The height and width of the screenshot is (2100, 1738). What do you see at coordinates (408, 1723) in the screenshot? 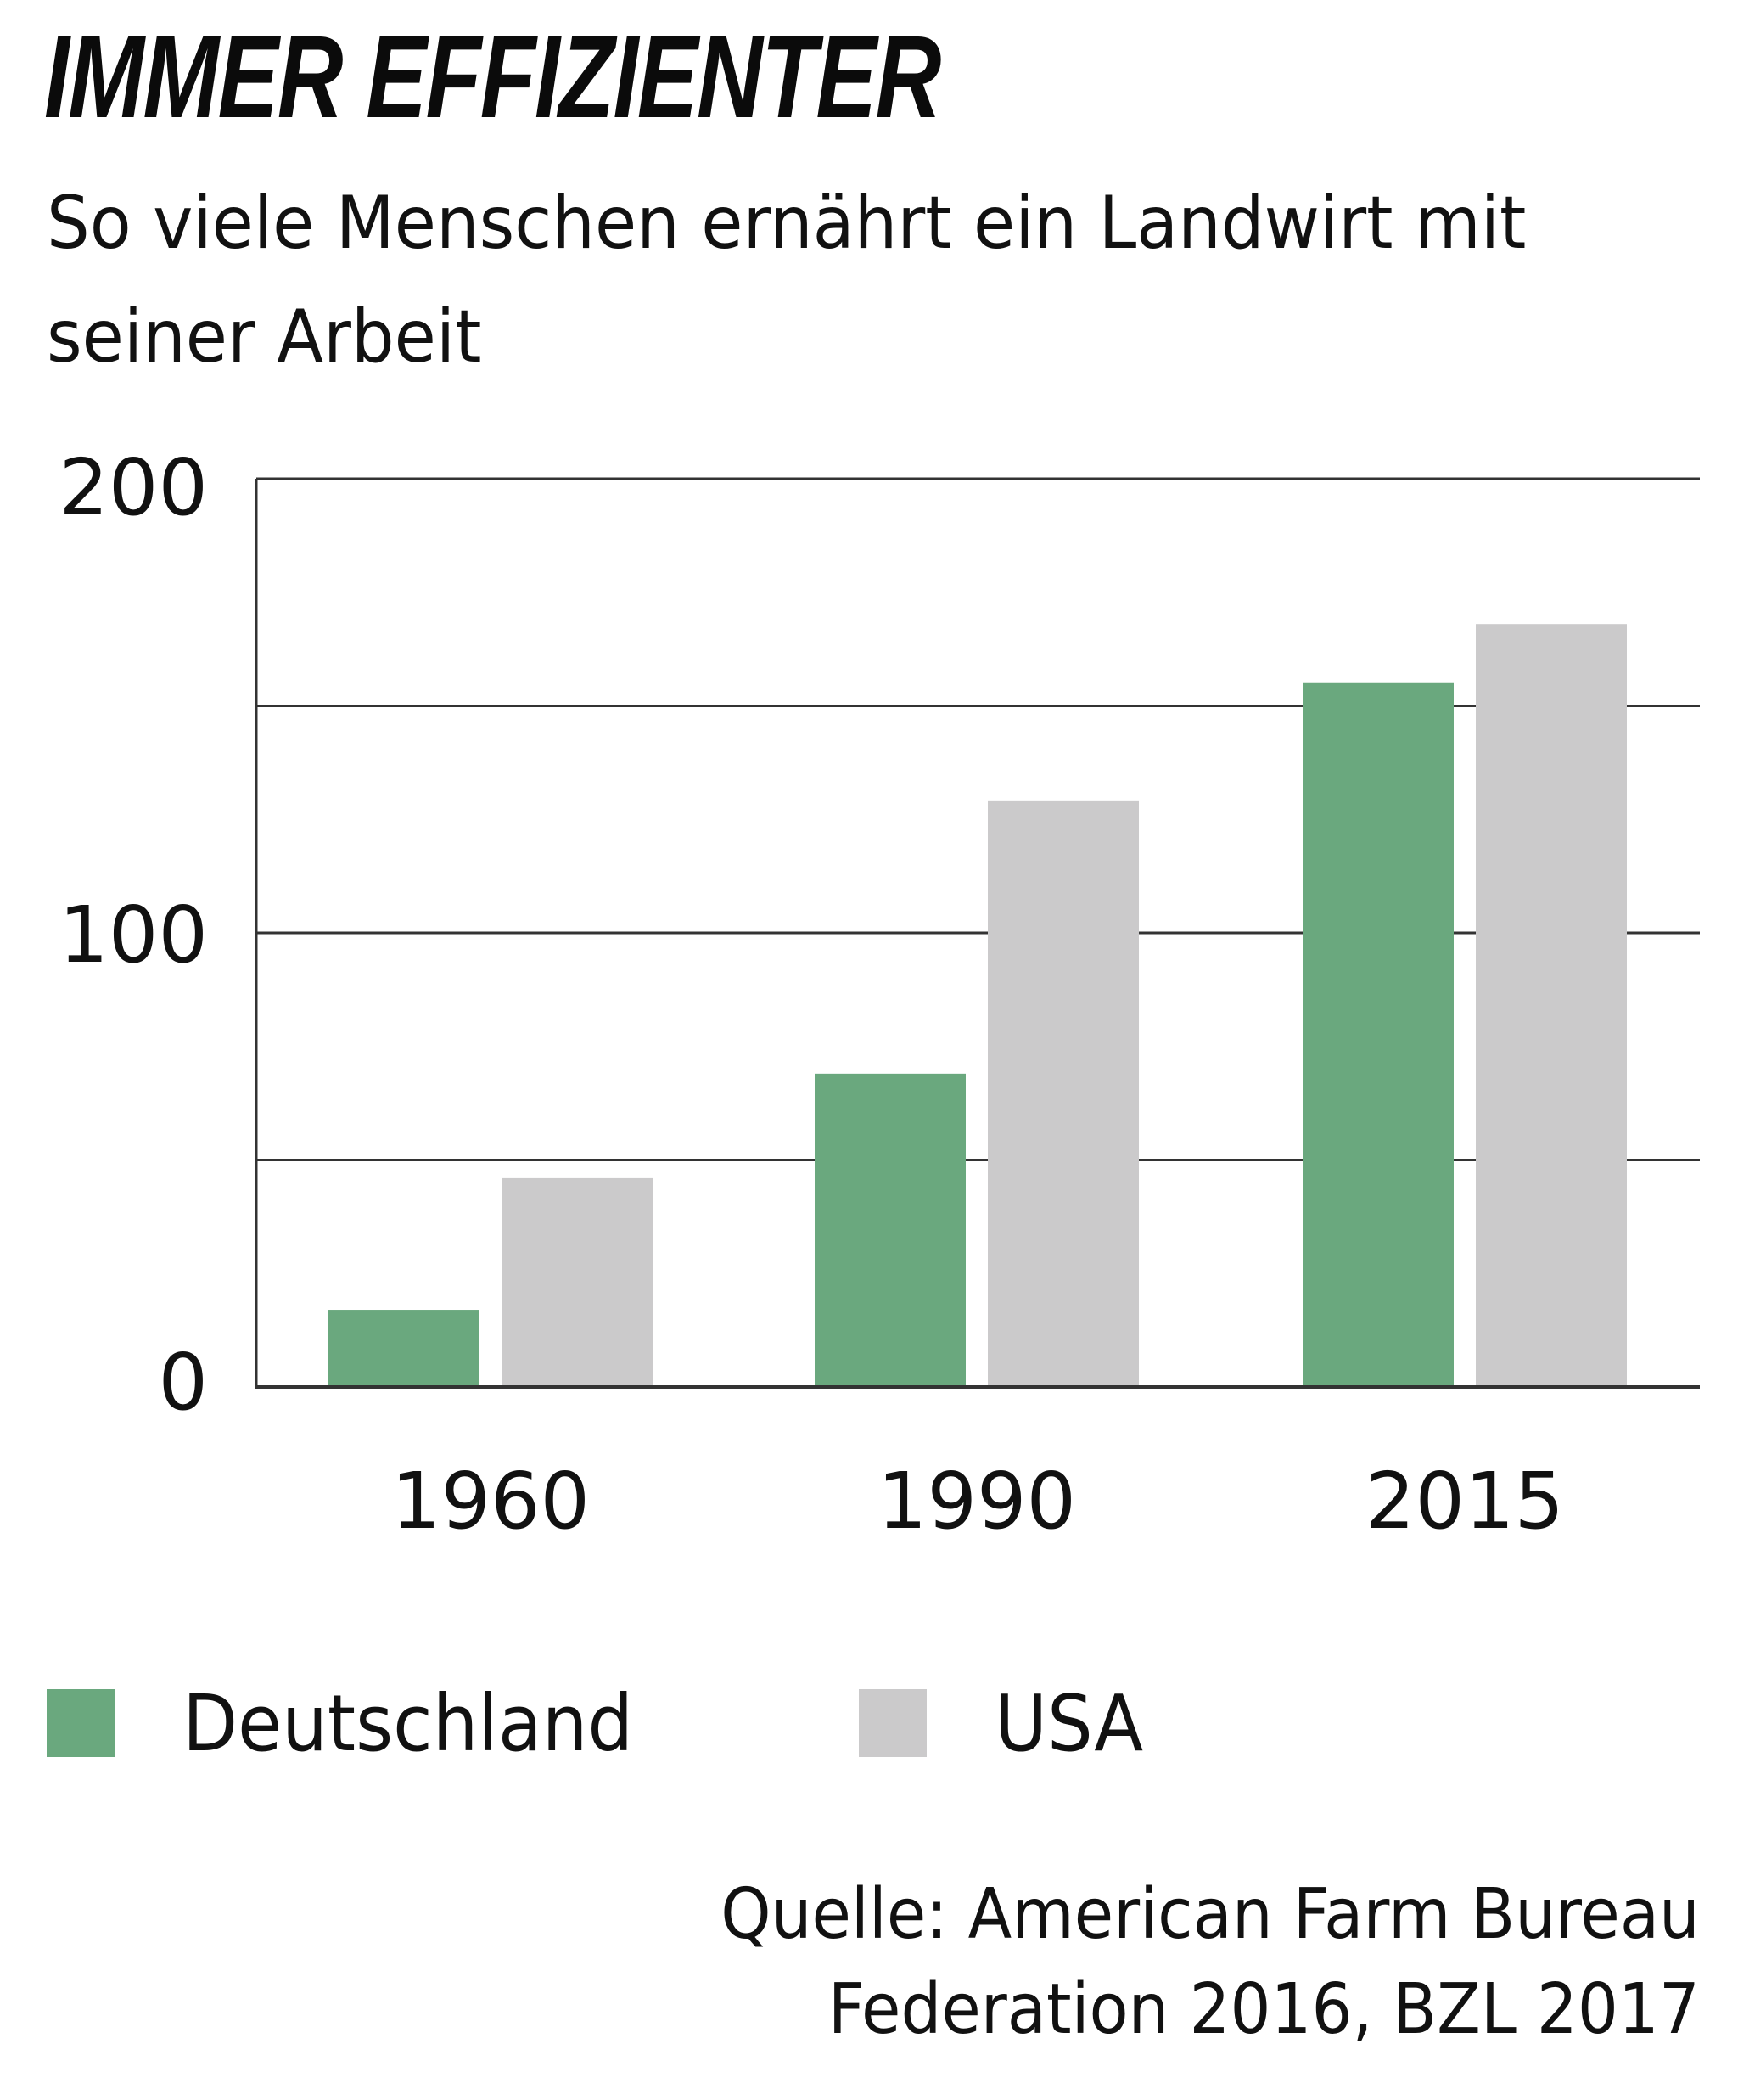
I see `legend-label-deutschland: Deutschland` at bounding box center [408, 1723].